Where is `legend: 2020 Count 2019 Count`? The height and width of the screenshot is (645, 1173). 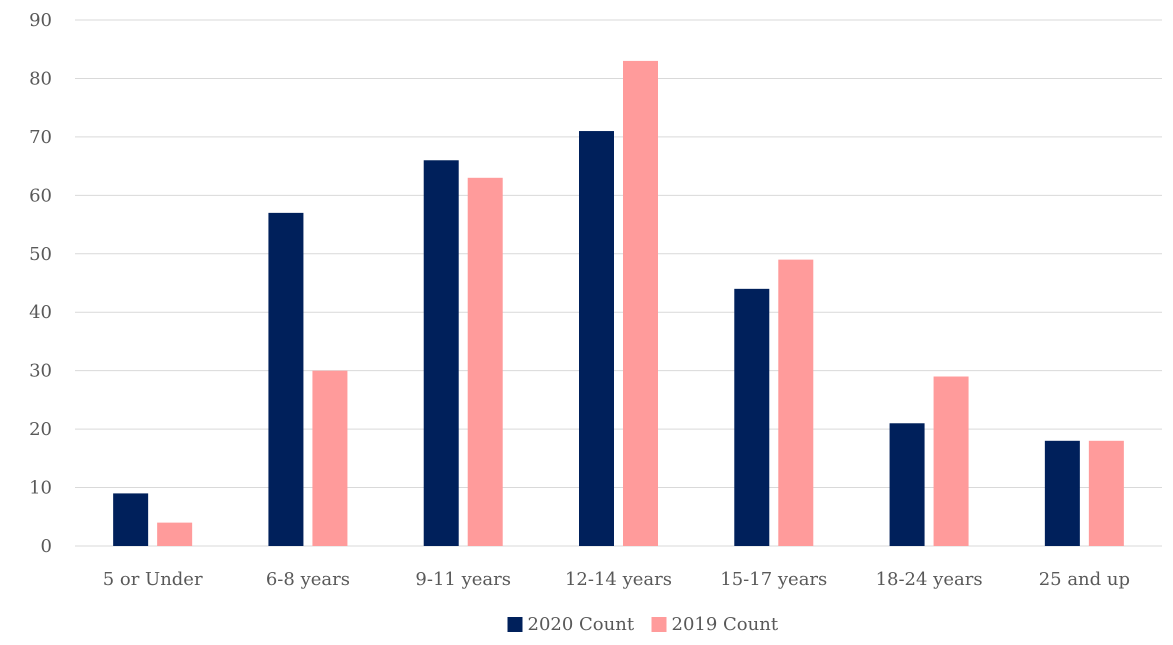
legend: 2020 Count 2019 Count is located at coordinates (643, 624).